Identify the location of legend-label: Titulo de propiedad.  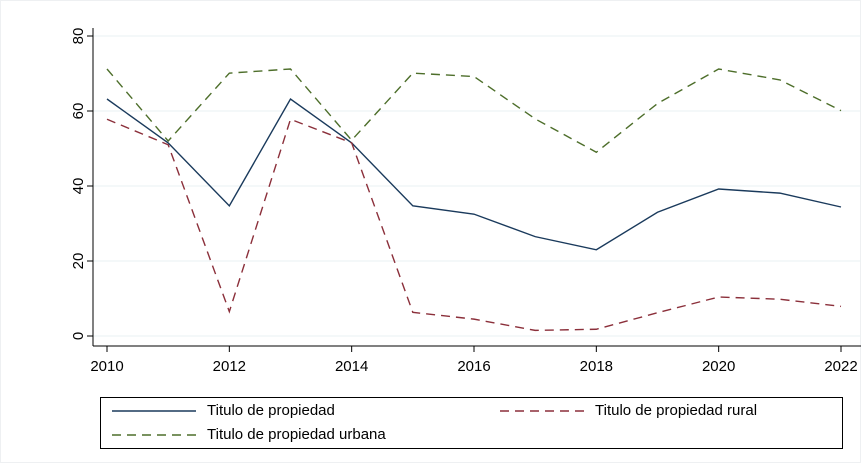
(271, 410).